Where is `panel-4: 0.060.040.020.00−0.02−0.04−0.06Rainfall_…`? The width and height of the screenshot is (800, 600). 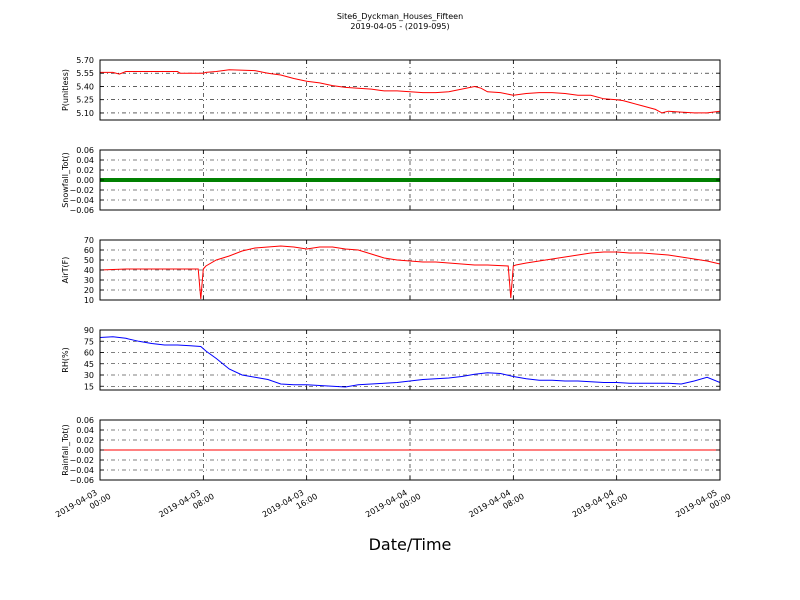 panel-4: 0.060.040.020.00−0.02−0.04−0.06Rainfall_… is located at coordinates (391, 450).